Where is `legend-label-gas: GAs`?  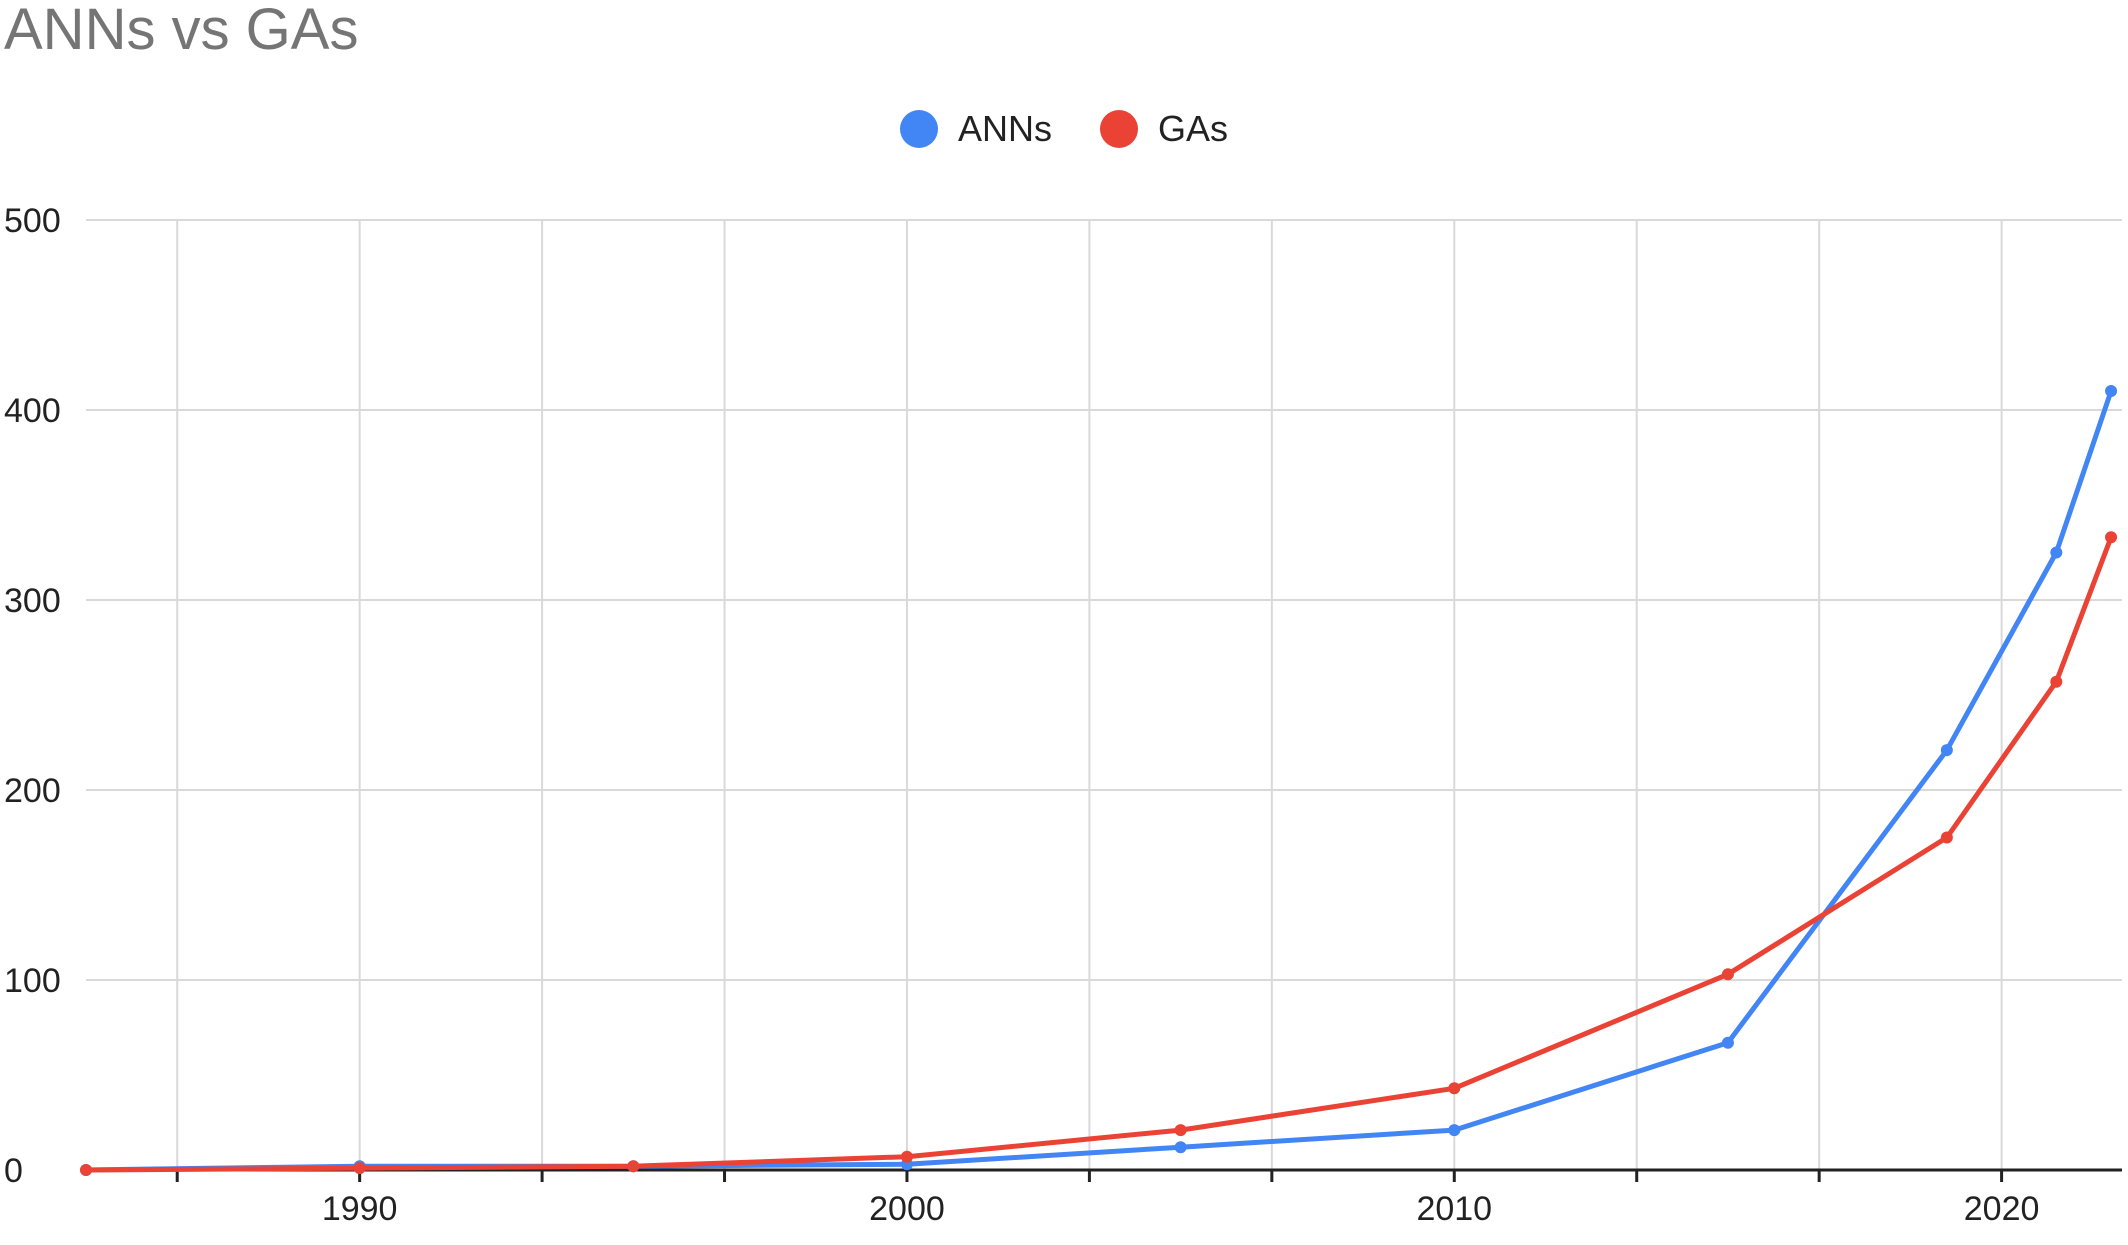
legend-label-gas: GAs is located at coordinates (1193, 128).